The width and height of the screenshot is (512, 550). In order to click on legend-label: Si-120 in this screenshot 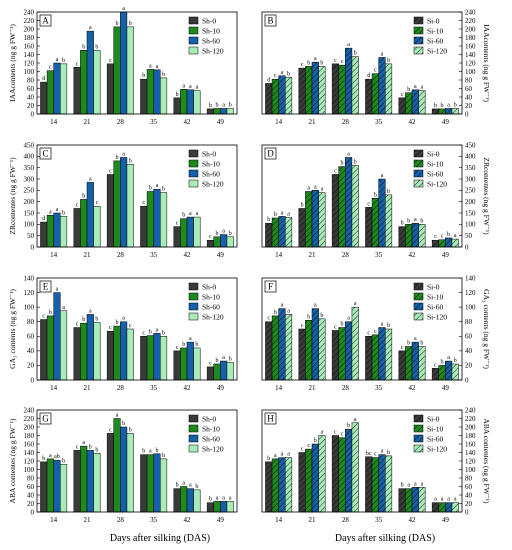, I will do `click(437, 448)`.